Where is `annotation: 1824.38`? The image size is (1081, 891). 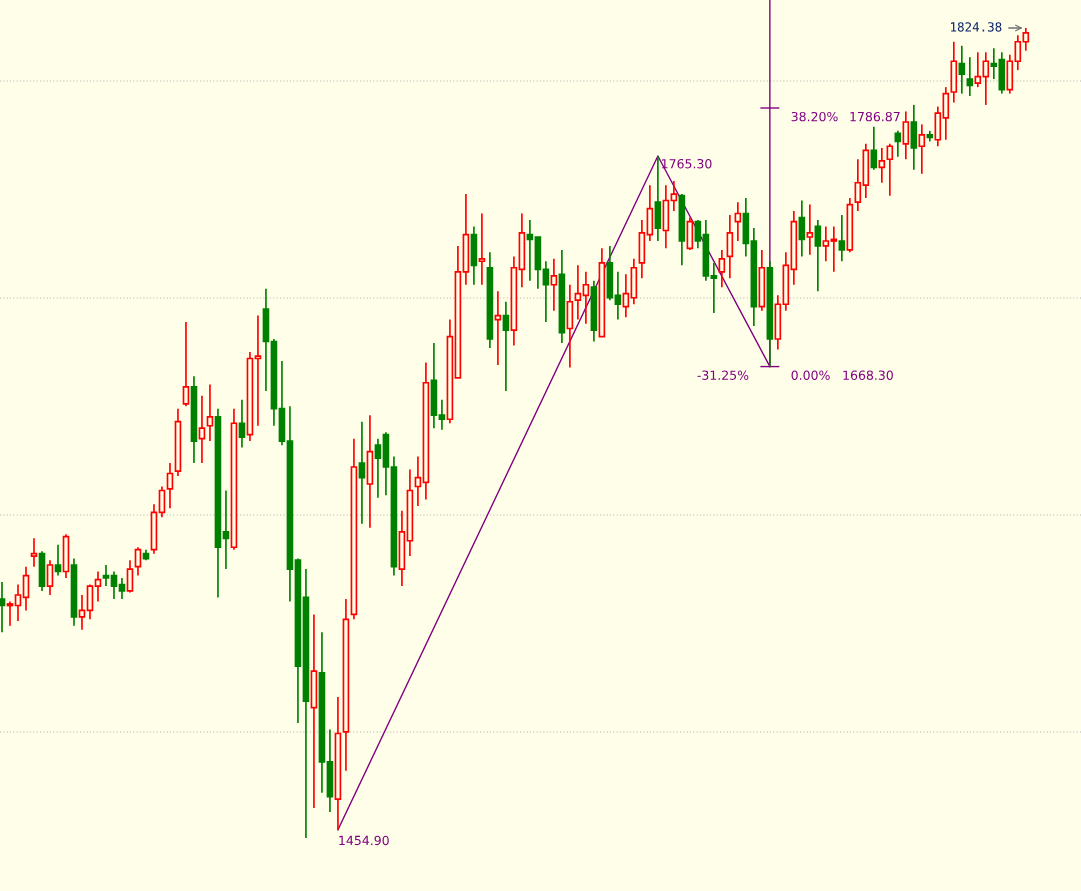 annotation: 1824.38 is located at coordinates (976, 27).